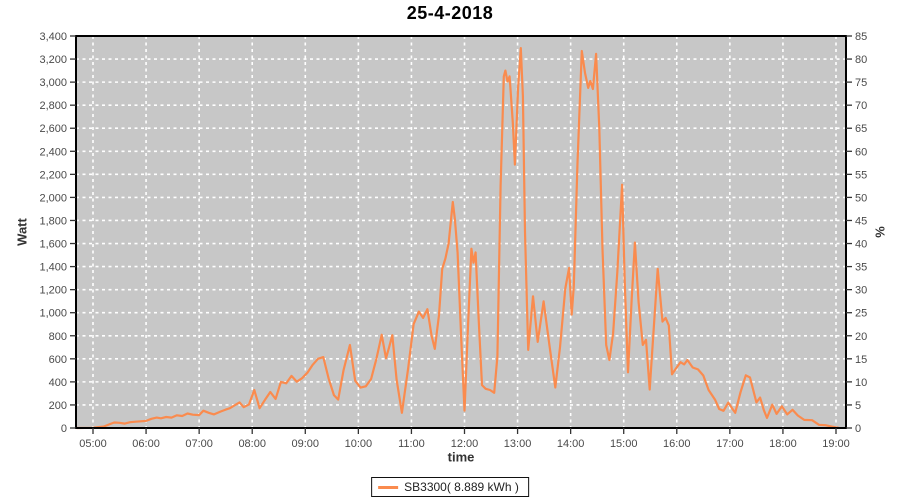 The height and width of the screenshot is (500, 900). What do you see at coordinates (571, 444) in the screenshot?
I see `x-tick-label: 14:00` at bounding box center [571, 444].